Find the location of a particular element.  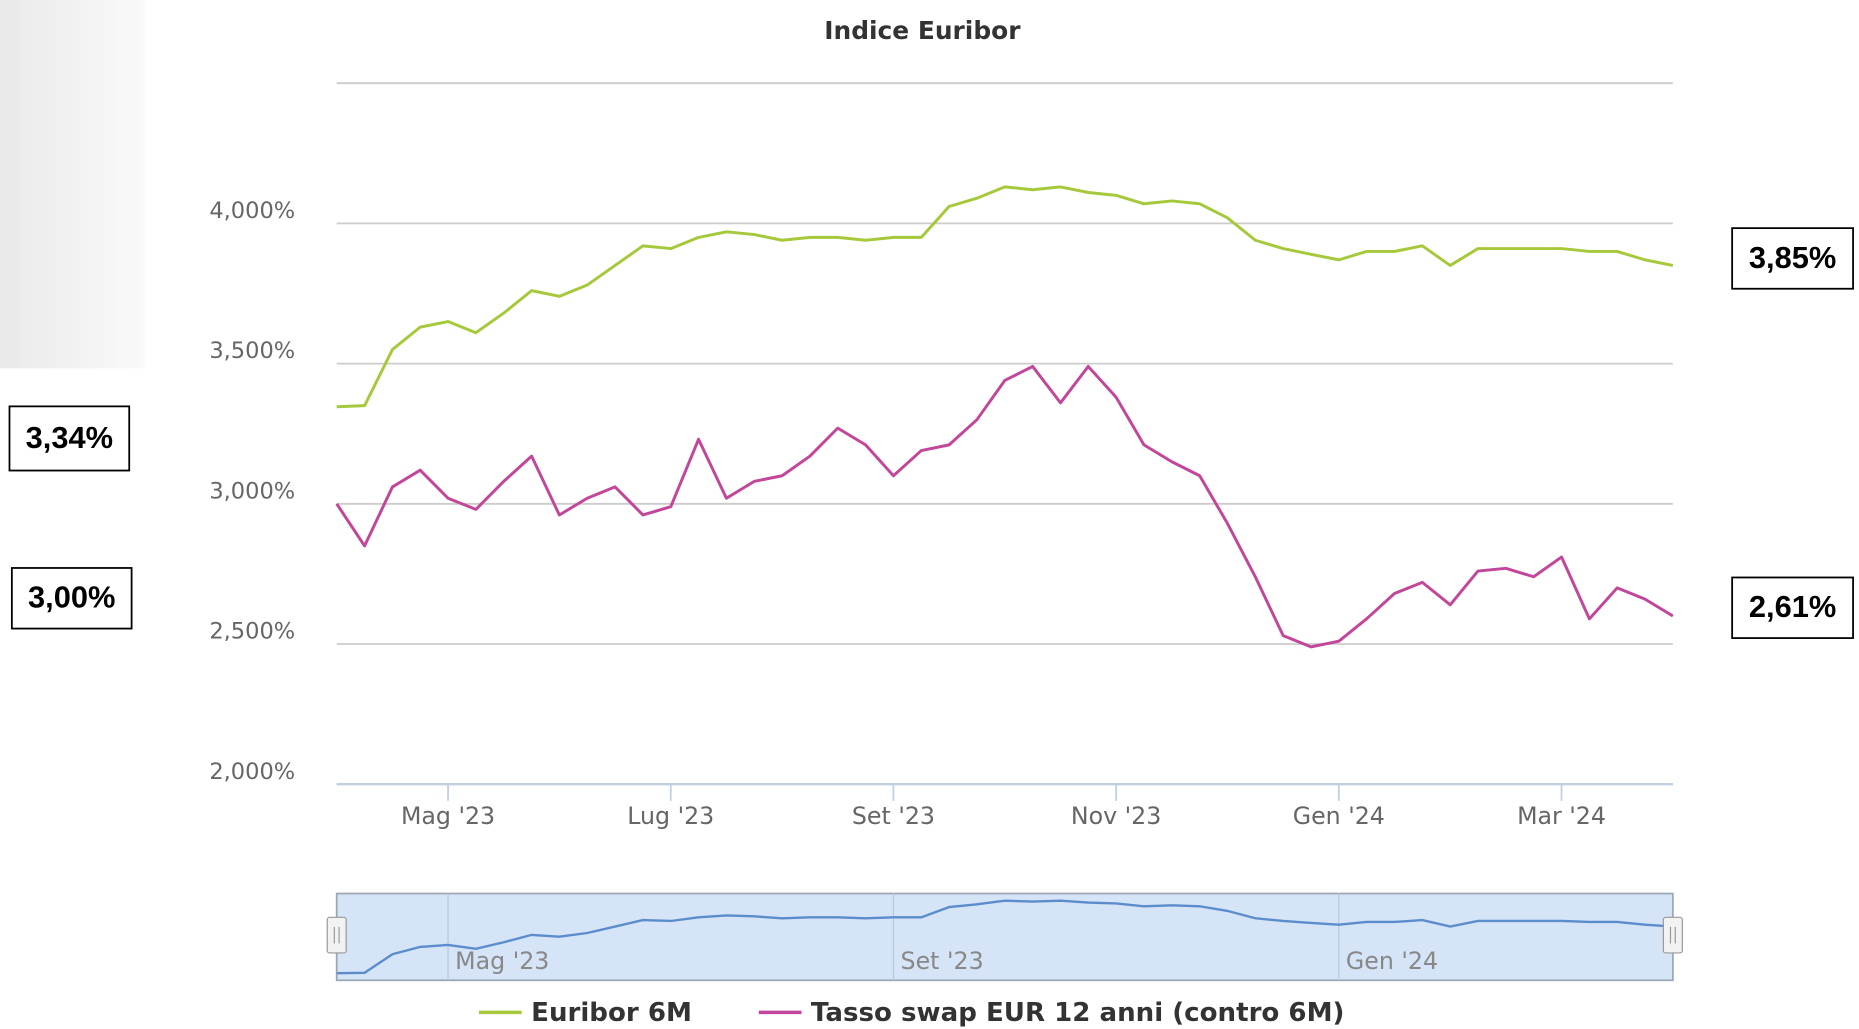

y-tick-label: 2,500% is located at coordinates (252, 632).